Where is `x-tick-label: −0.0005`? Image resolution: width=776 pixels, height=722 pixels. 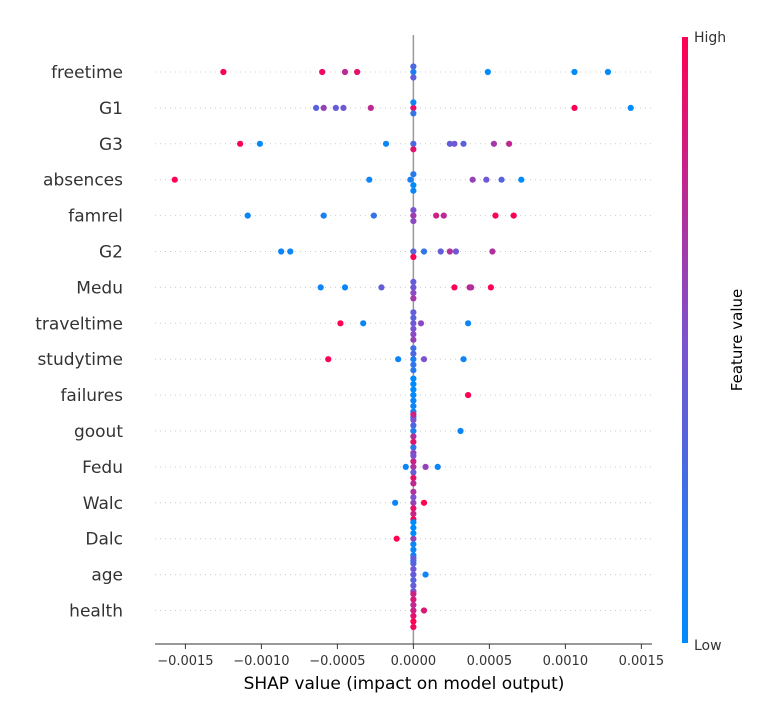 x-tick-label: −0.0005 is located at coordinates (337, 661).